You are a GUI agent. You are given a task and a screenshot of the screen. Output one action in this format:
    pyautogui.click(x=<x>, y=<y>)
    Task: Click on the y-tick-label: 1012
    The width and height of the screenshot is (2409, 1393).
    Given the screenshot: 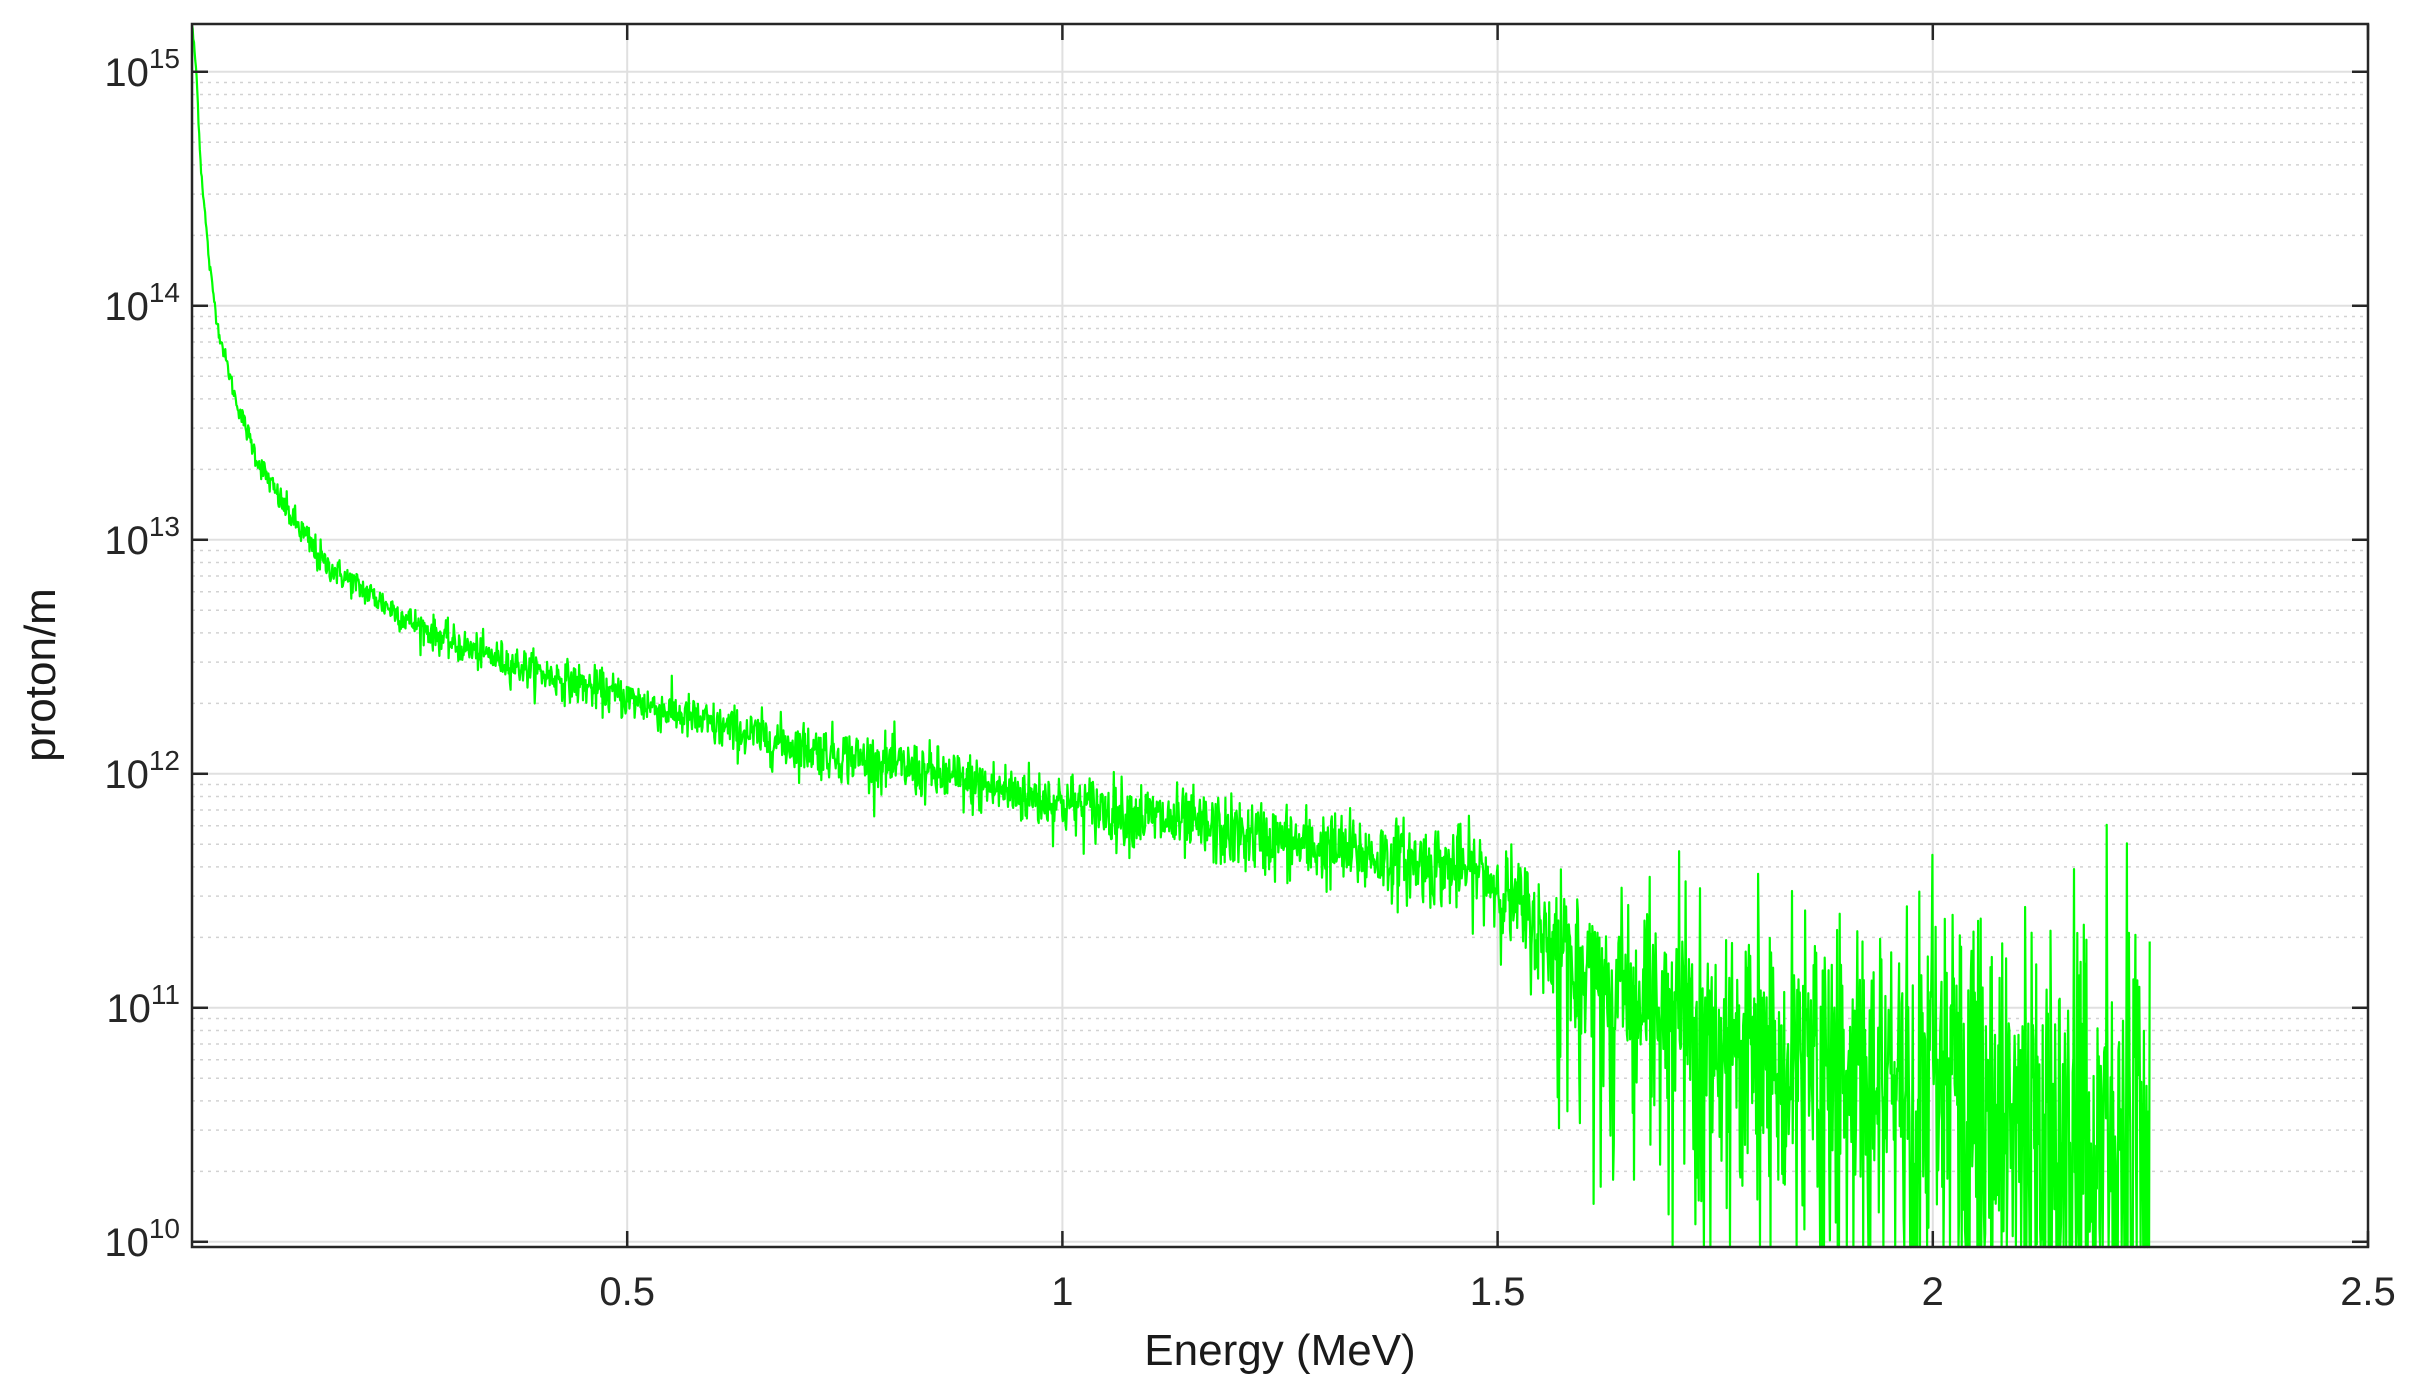 What is the action you would take?
    pyautogui.click(x=142, y=771)
    